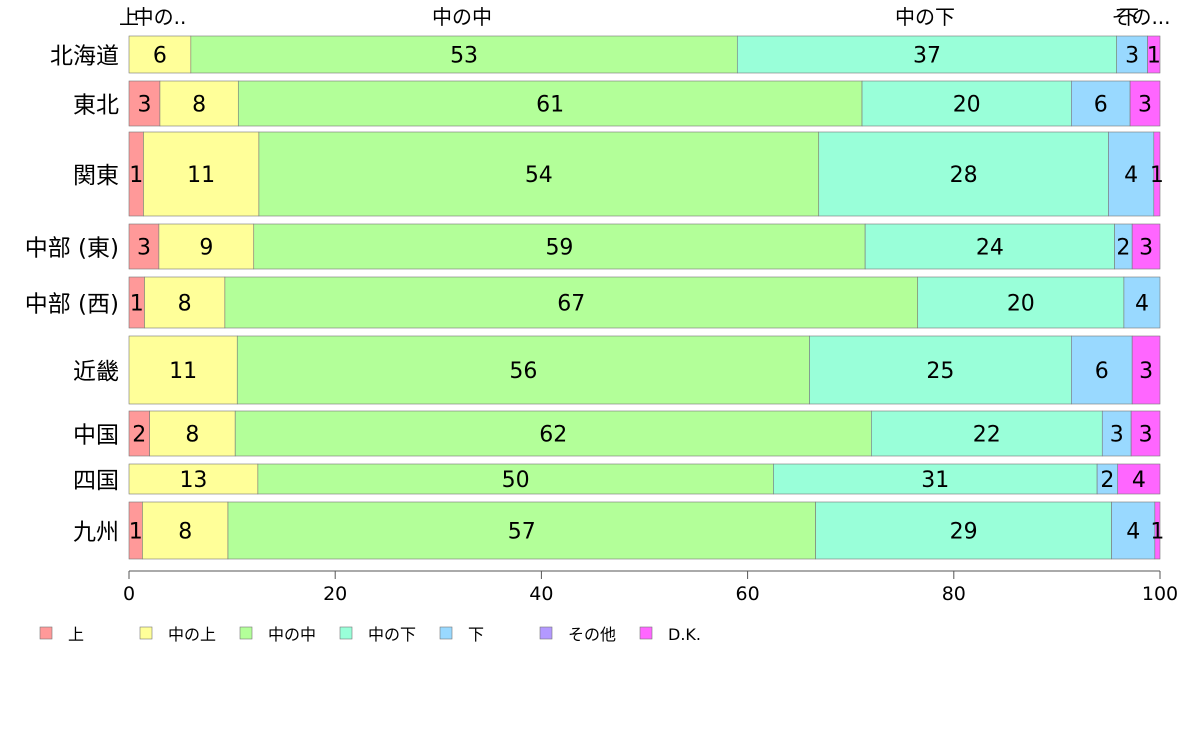 The image size is (1188, 740). I want to click on x-tick-label: 60, so click(748, 594).